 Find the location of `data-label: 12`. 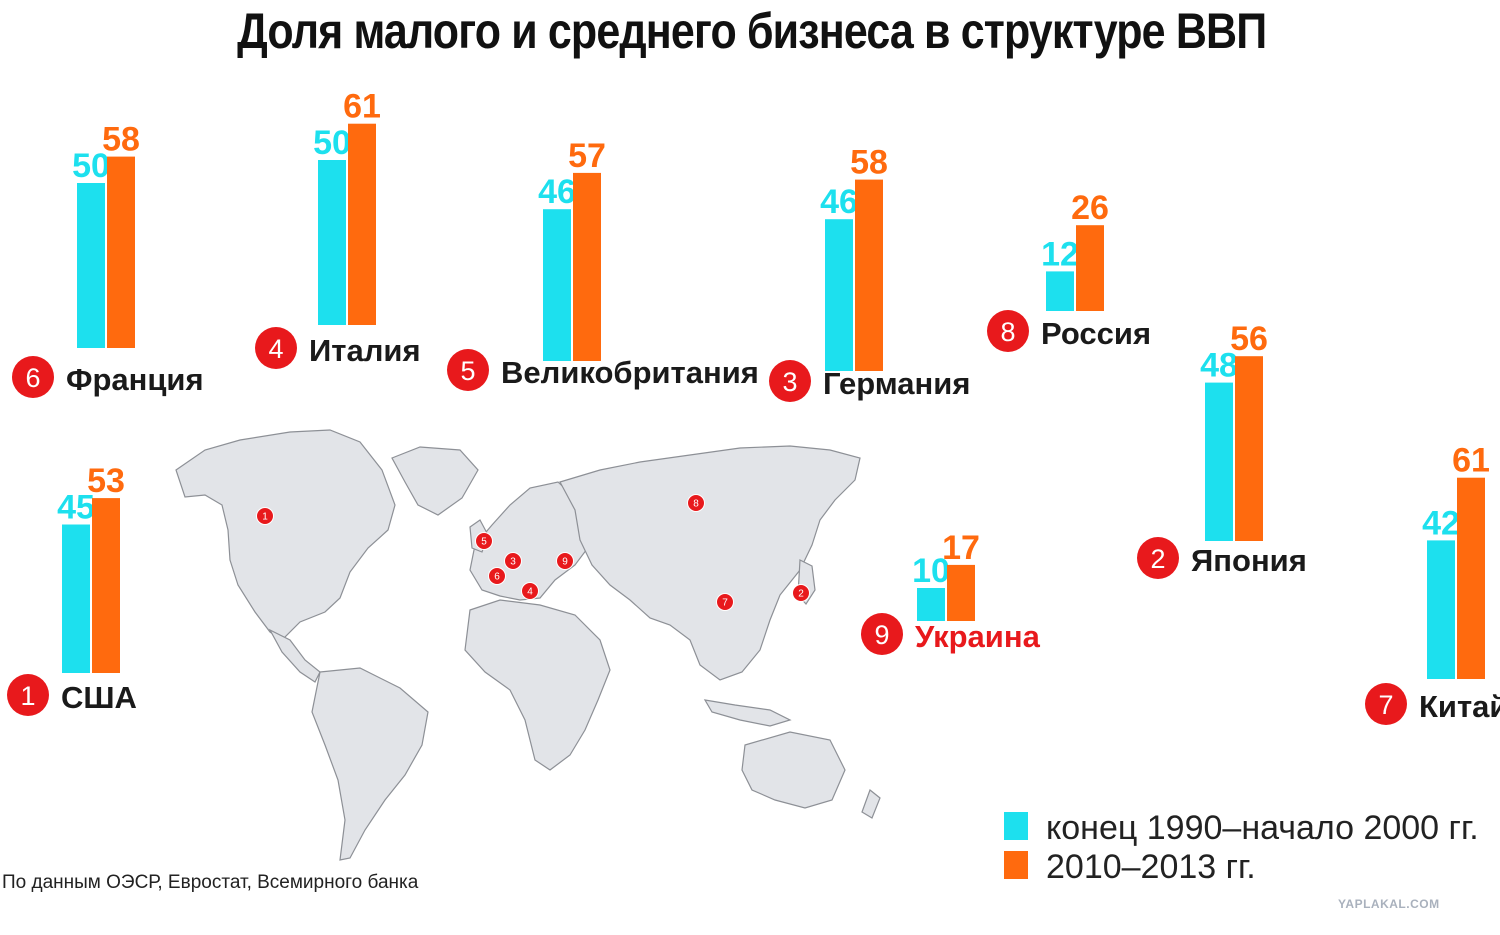

data-label: 12 is located at coordinates (1060, 254).